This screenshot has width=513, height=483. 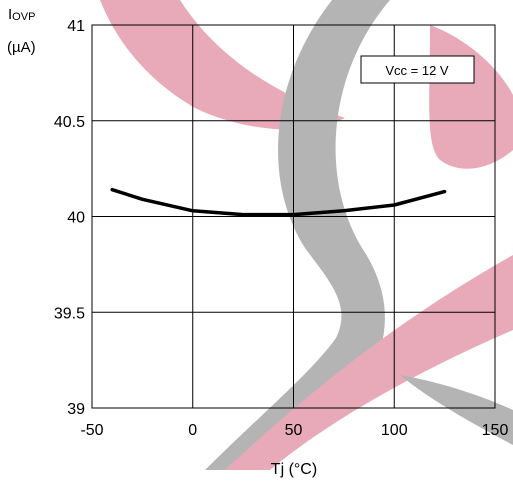 I want to click on y-tick-label: 39, so click(x=76, y=409).